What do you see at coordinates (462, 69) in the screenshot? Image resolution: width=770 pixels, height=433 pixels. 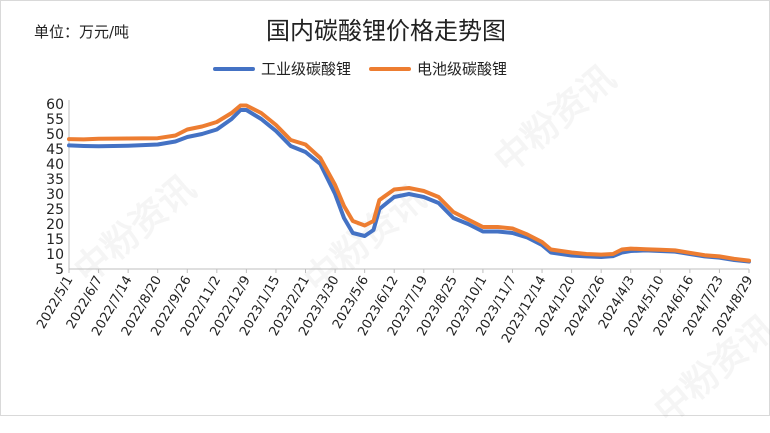 I see `legend-label-battery: 电池级碳酸锂` at bounding box center [462, 69].